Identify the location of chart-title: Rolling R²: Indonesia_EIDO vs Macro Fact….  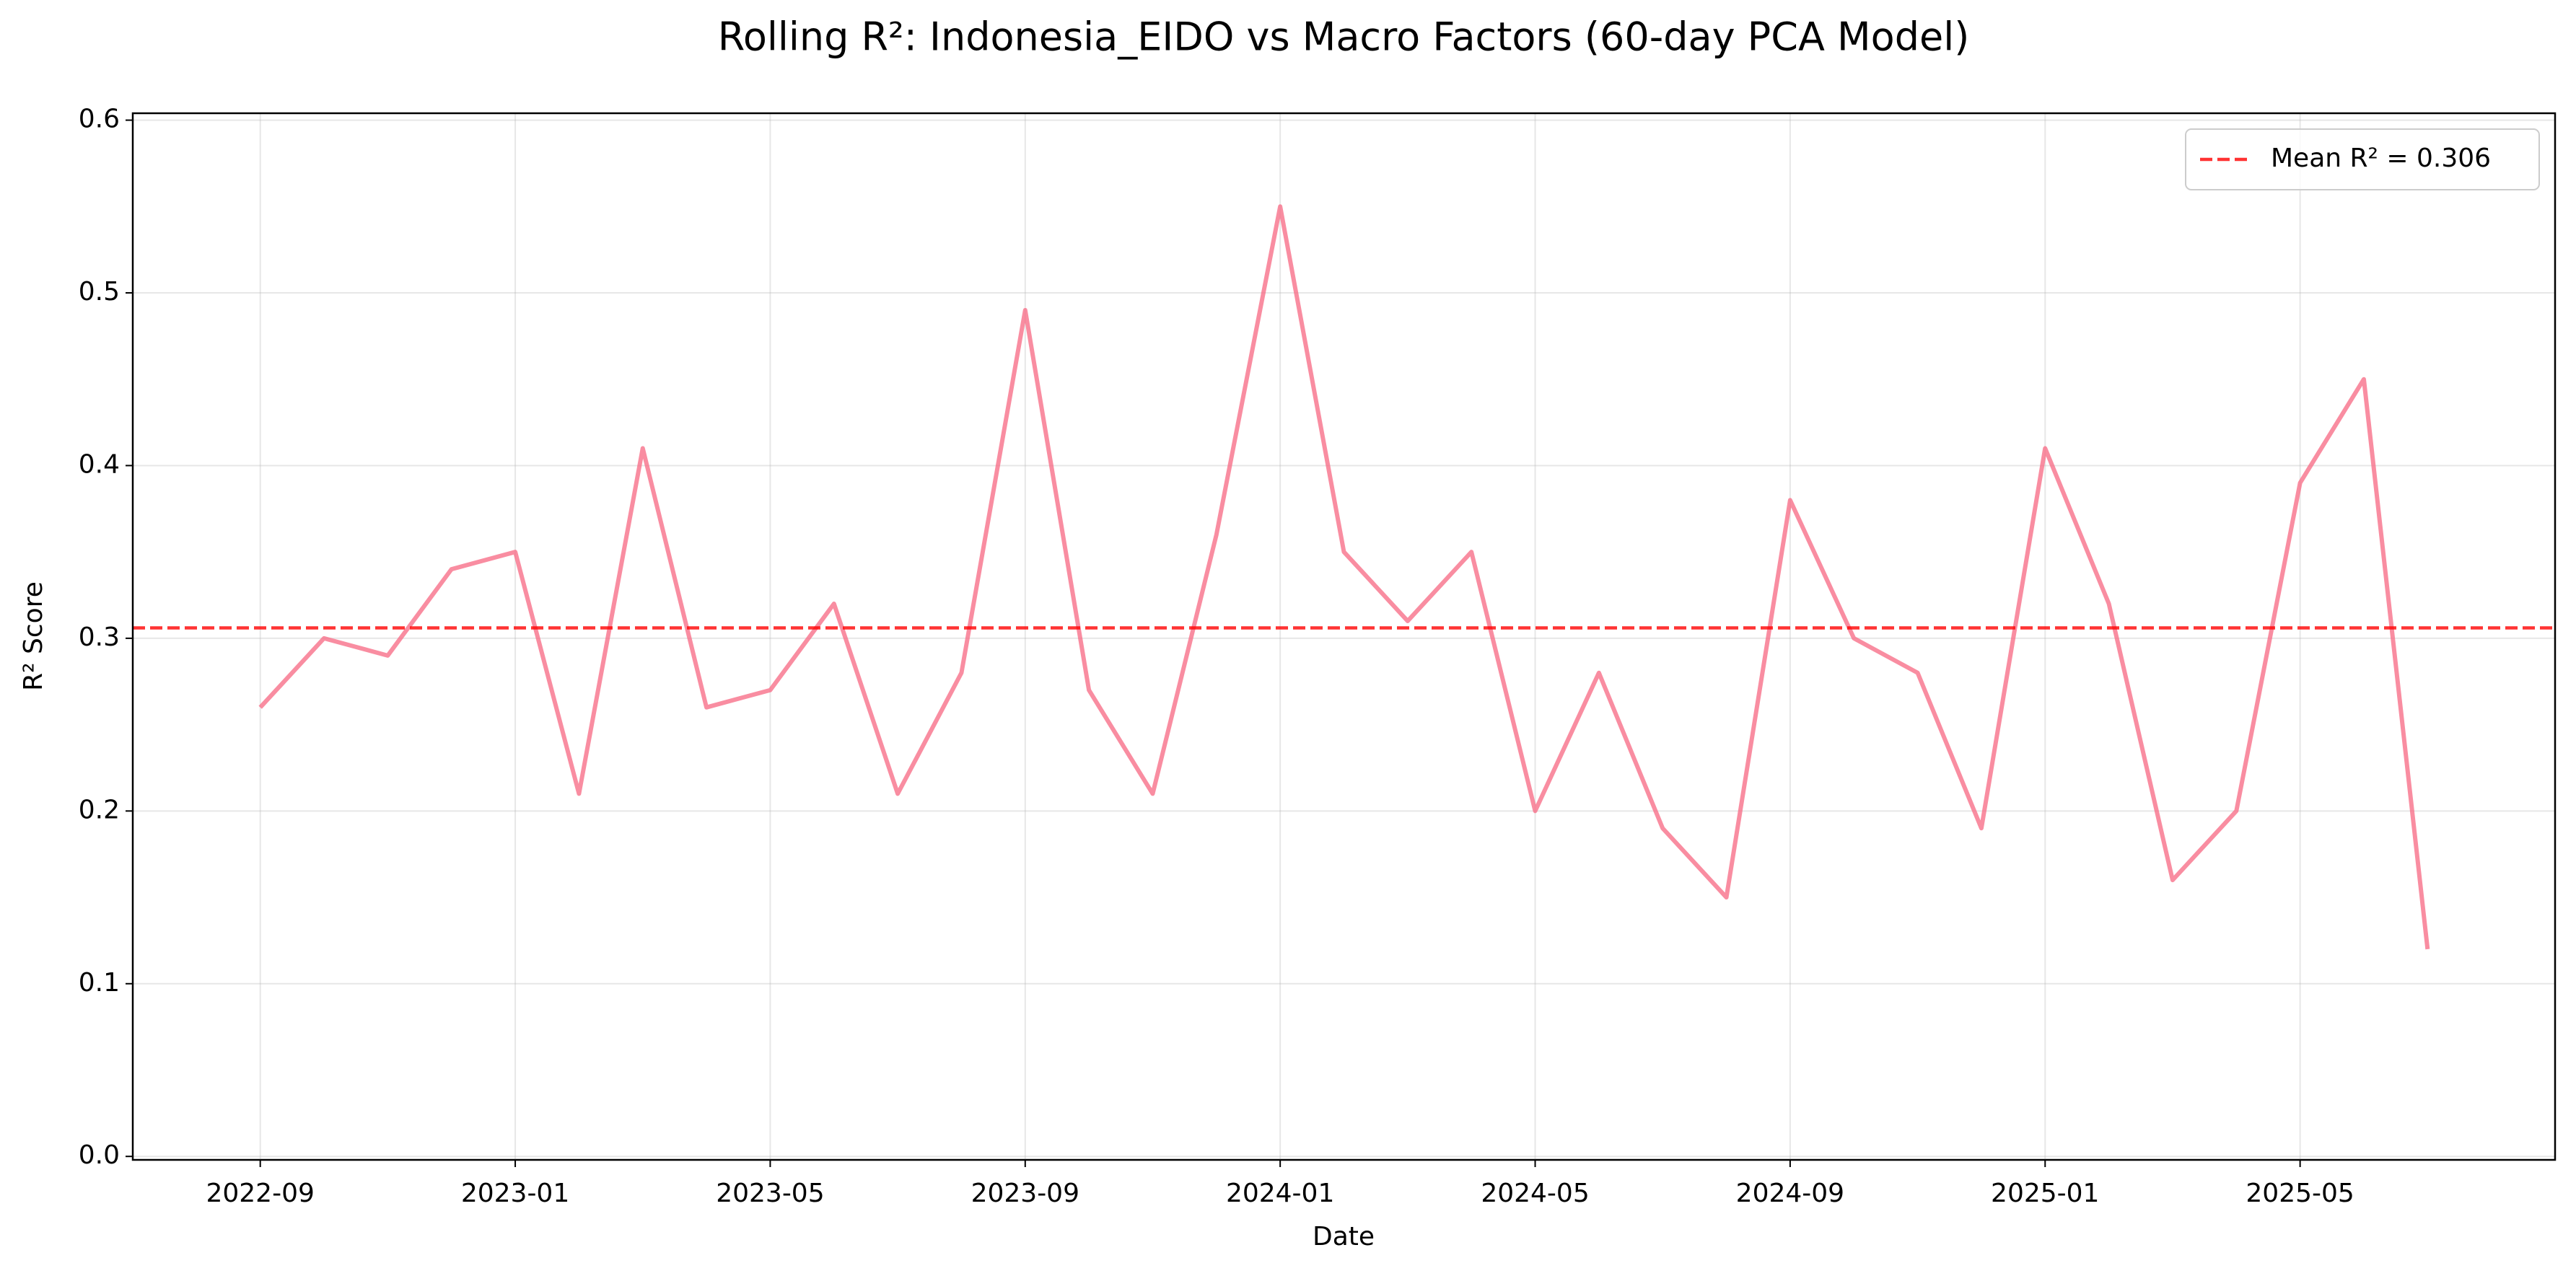
(1344, 37).